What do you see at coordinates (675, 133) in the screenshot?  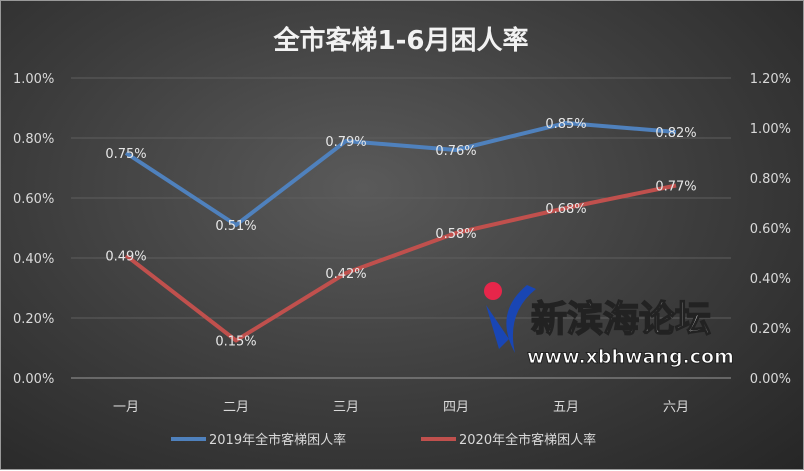 I see `data-label: 0.82%` at bounding box center [675, 133].